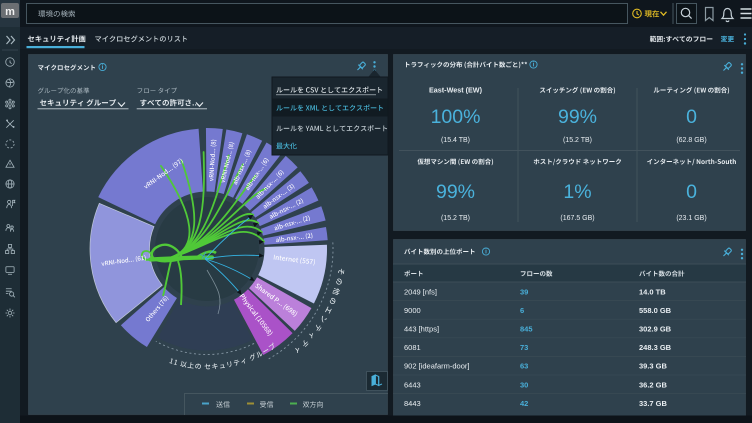 The image size is (752, 423). Describe the element at coordinates (655, 310) in the screenshot. I see `svg-text: 558.0 GB` at that location.